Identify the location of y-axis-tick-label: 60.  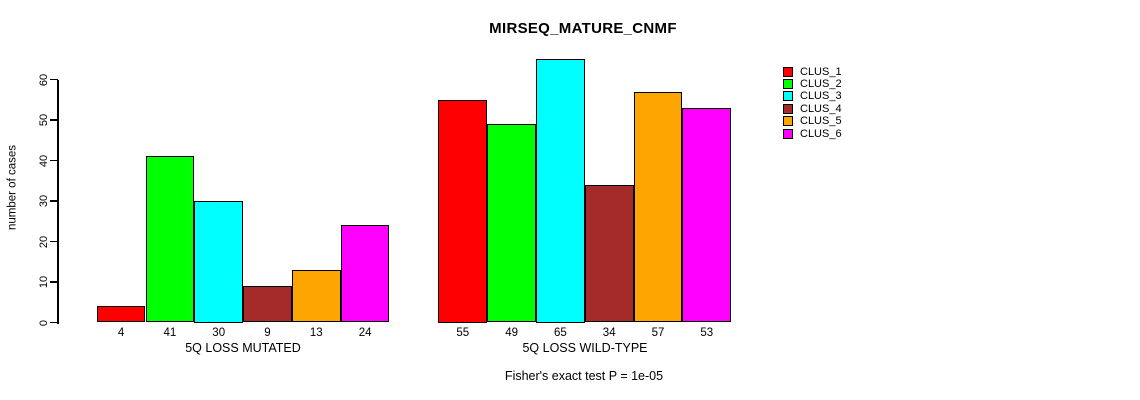
(44, 79).